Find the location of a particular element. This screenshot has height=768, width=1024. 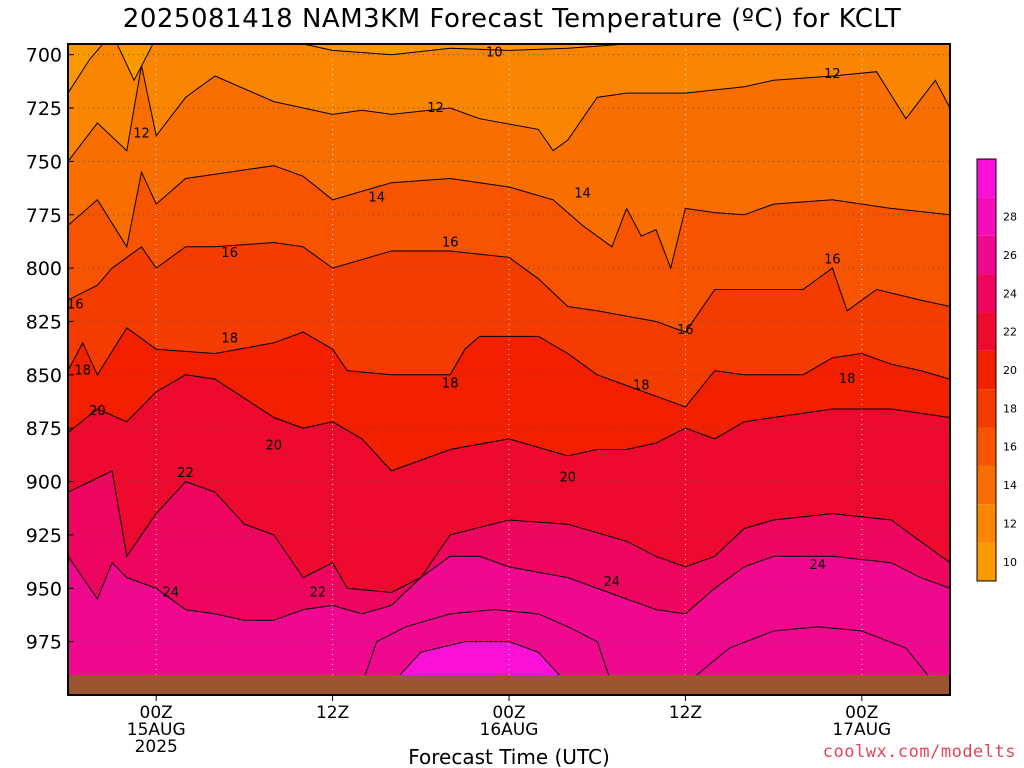

colorbar: 10 12 14 16 18 20 22 24 26 28 is located at coordinates (996, 370).